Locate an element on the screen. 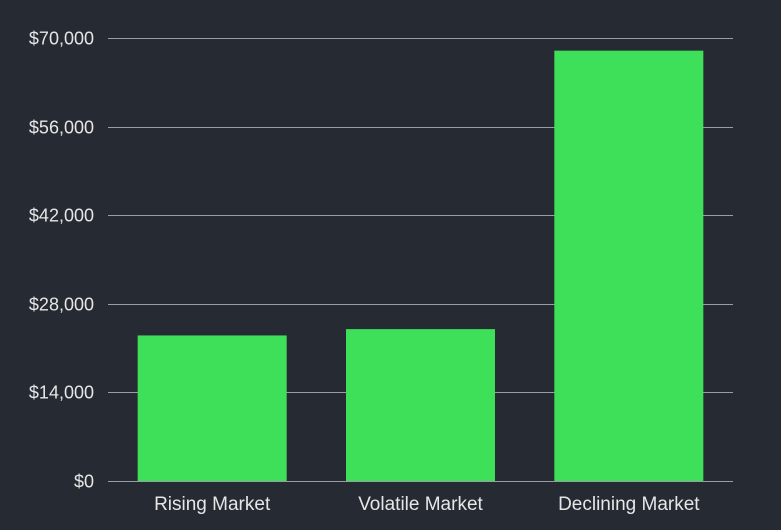 The image size is (781, 530). y-axis-ticks: $0 $14,000 $28,000 $42,000 $56,000 $70,000 is located at coordinates (61, 260).